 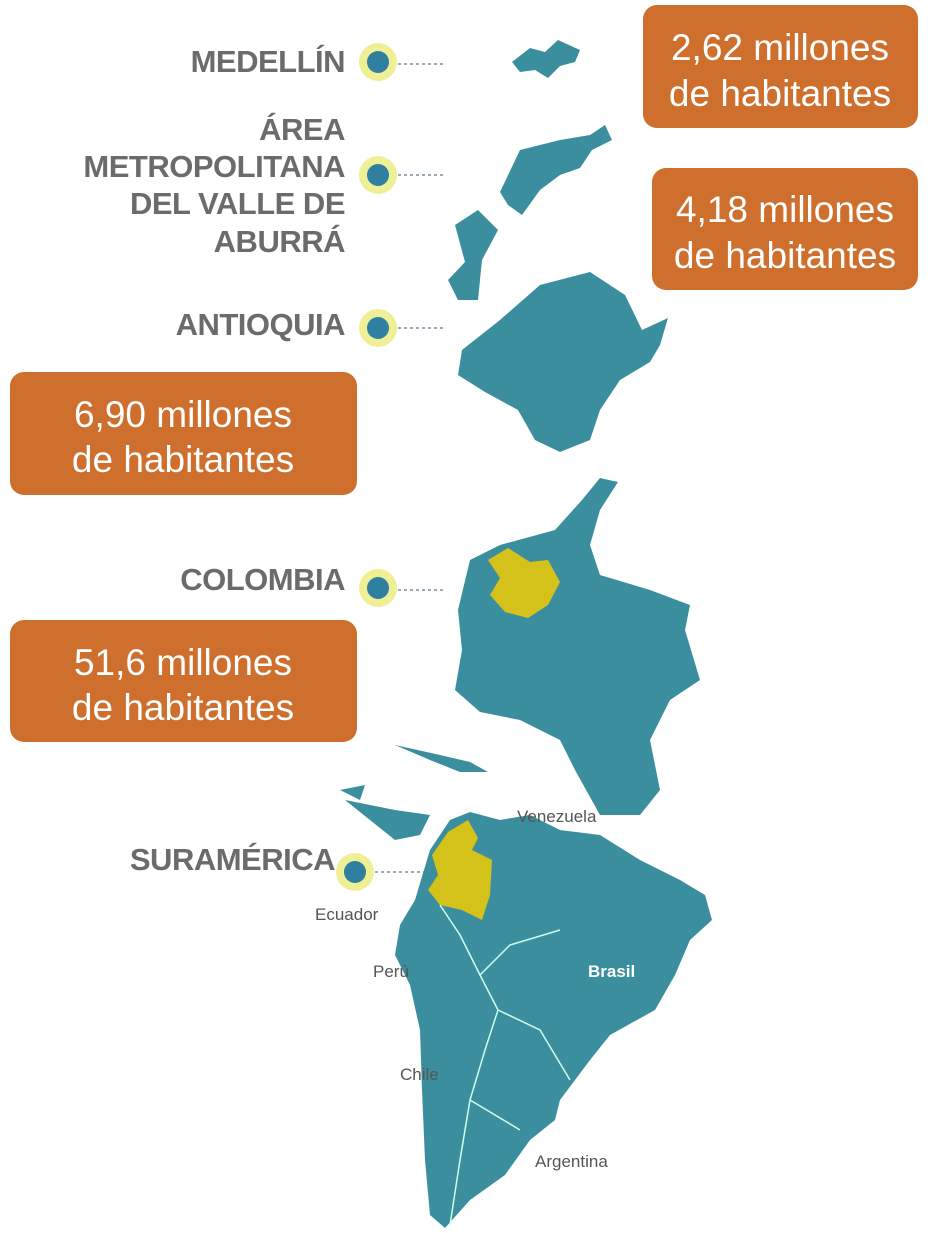 I want to click on map-label: Chile, so click(x=419, y=1074).